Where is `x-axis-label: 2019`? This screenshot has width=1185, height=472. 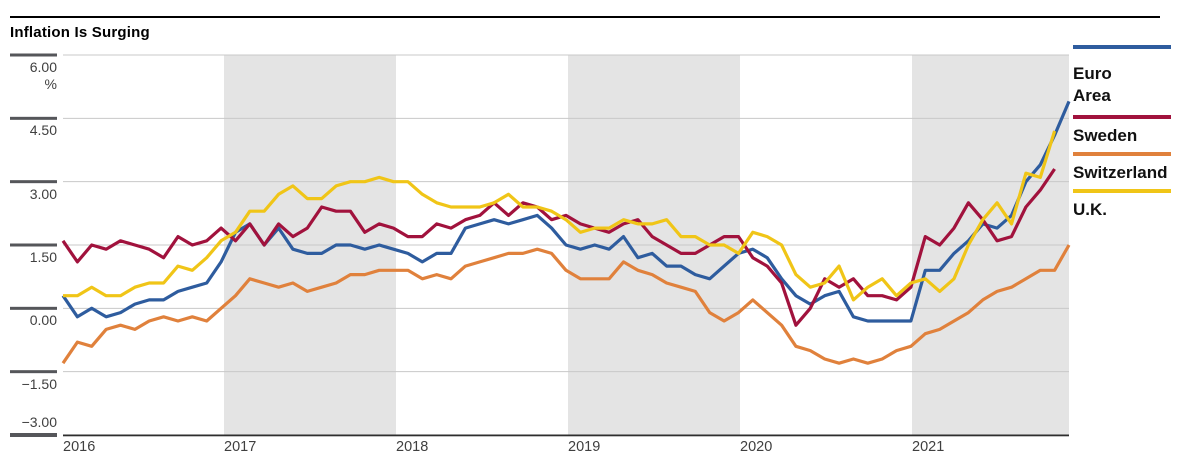 x-axis-label: 2019 is located at coordinates (584, 447).